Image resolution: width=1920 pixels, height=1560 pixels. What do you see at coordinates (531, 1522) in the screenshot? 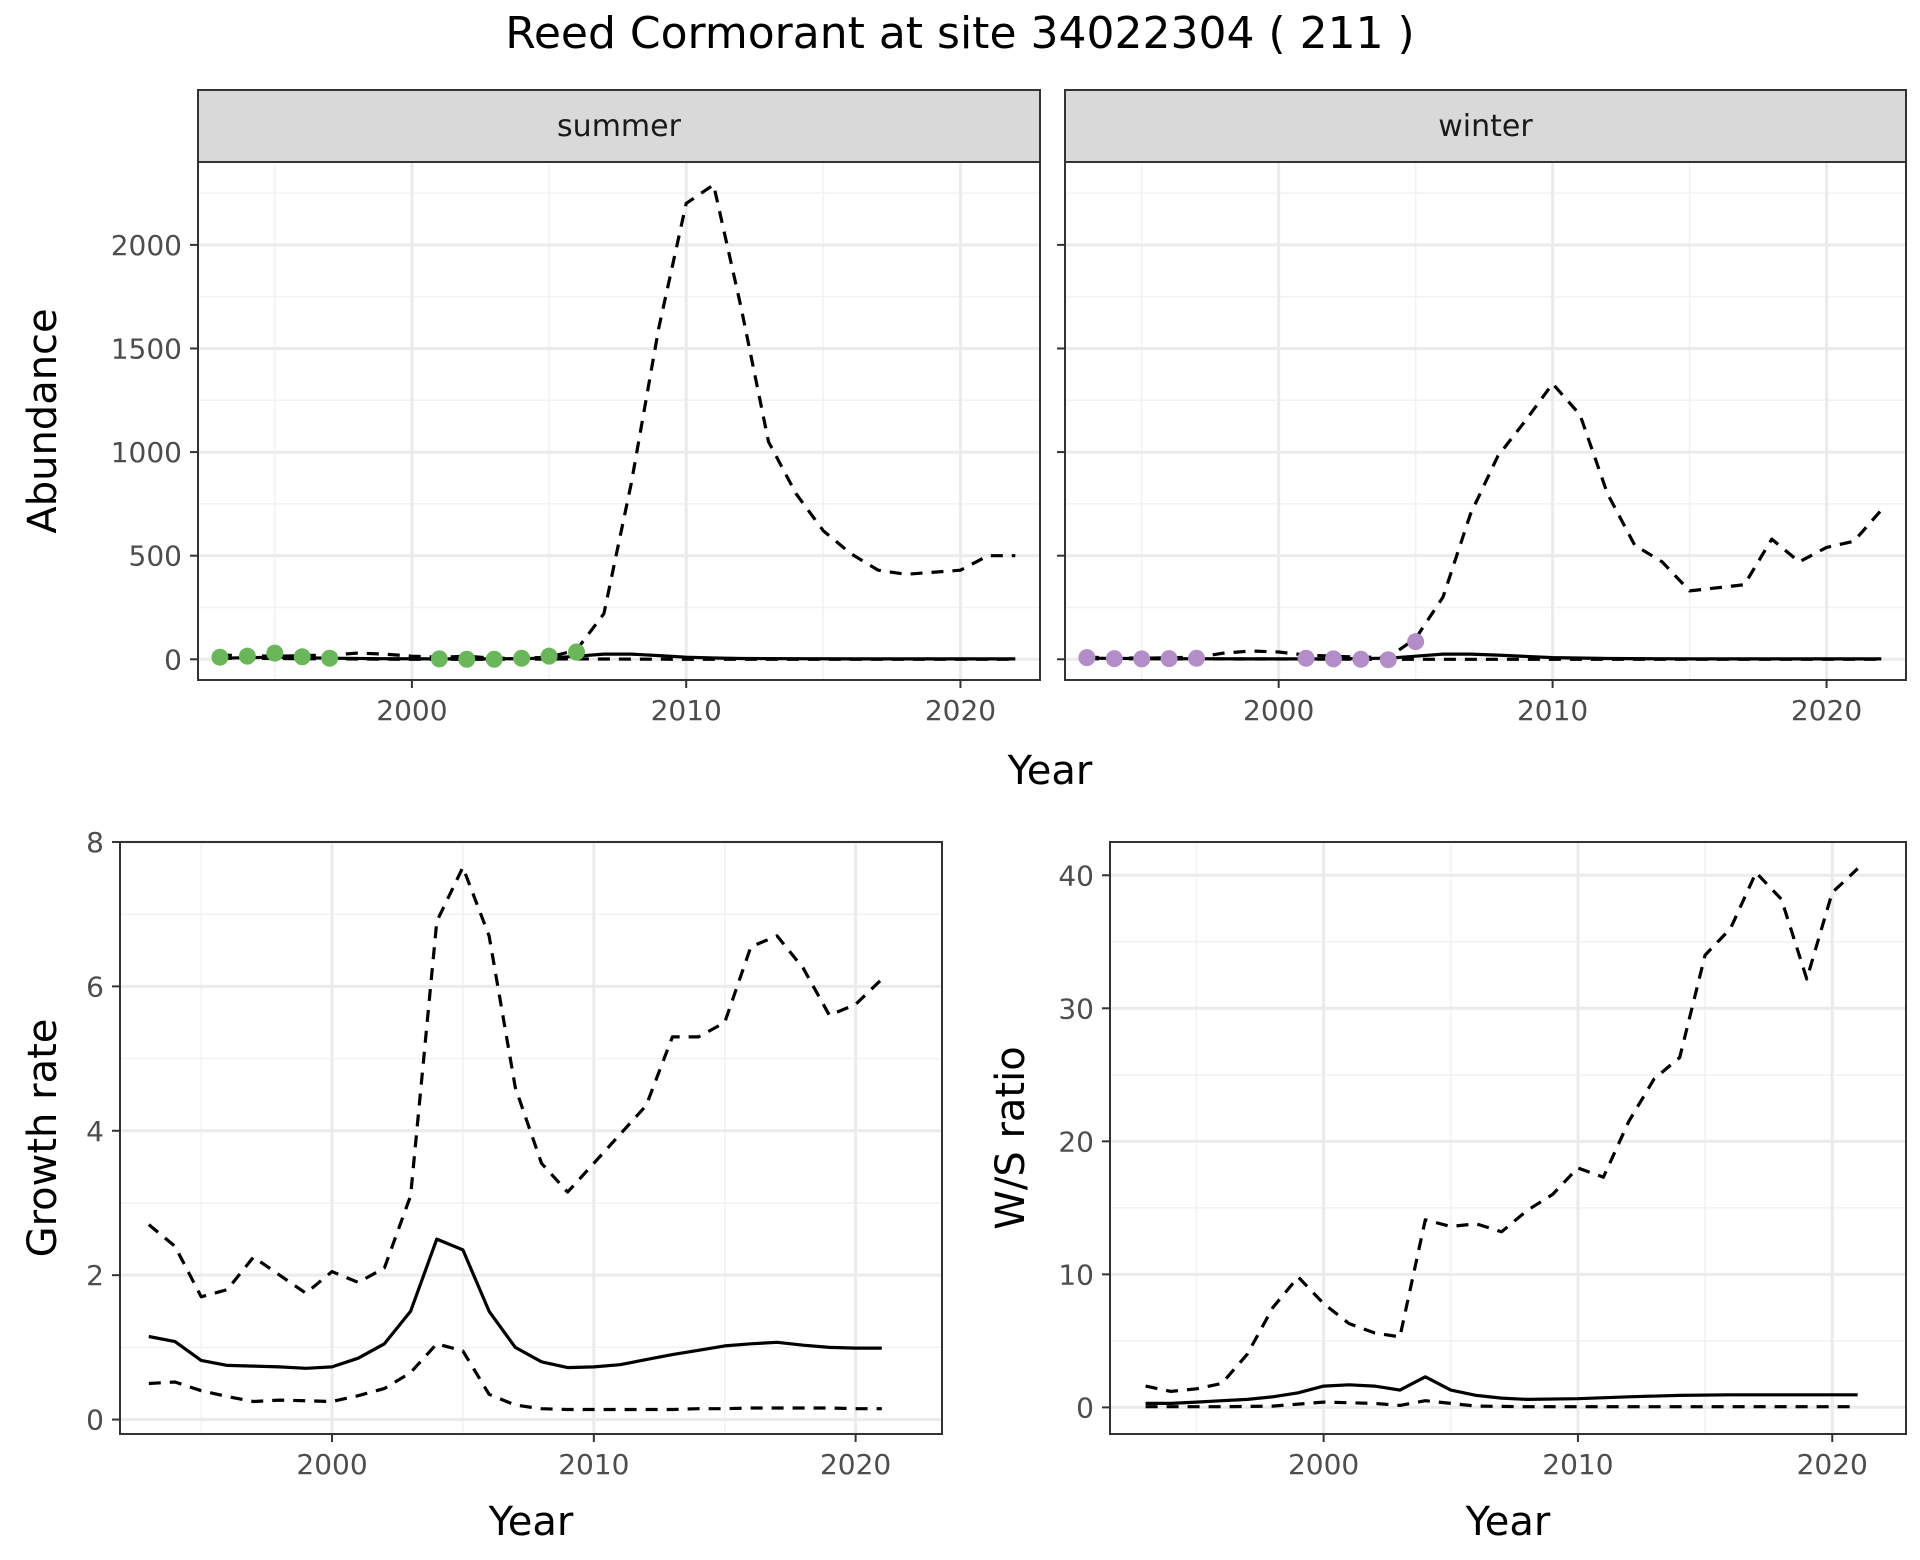
I see `growth-x-axis-title: Year` at bounding box center [531, 1522].